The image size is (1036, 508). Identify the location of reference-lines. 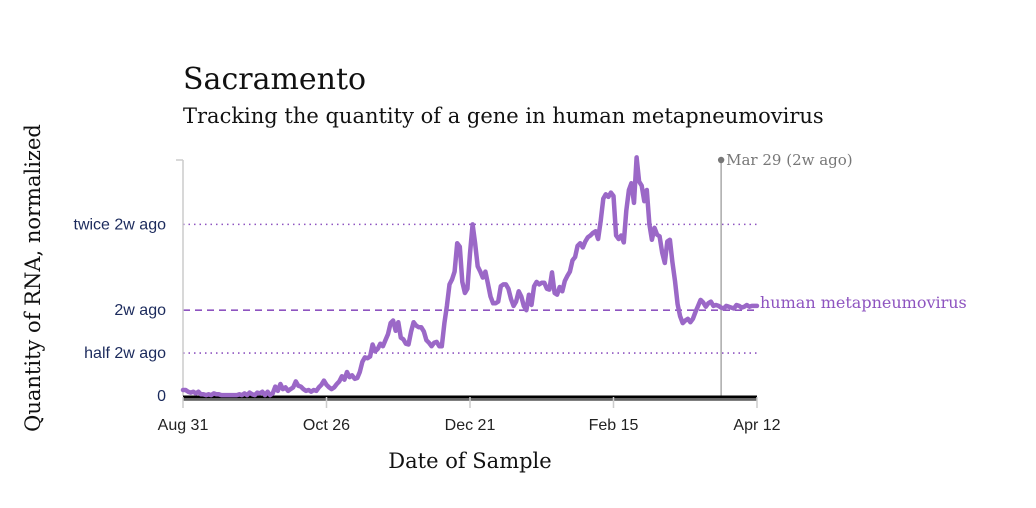
(470, 288).